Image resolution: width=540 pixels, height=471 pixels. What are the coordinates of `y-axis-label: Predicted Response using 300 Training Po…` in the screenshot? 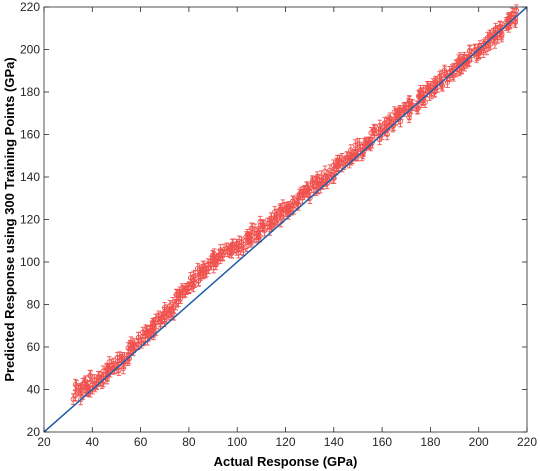 It's located at (9, 219).